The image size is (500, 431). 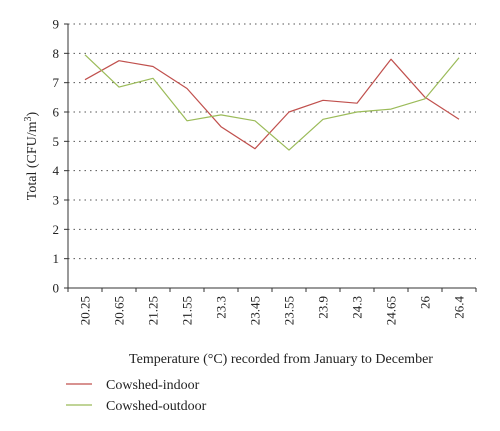 I want to click on y-tick-label: 7, so click(x=56, y=82).